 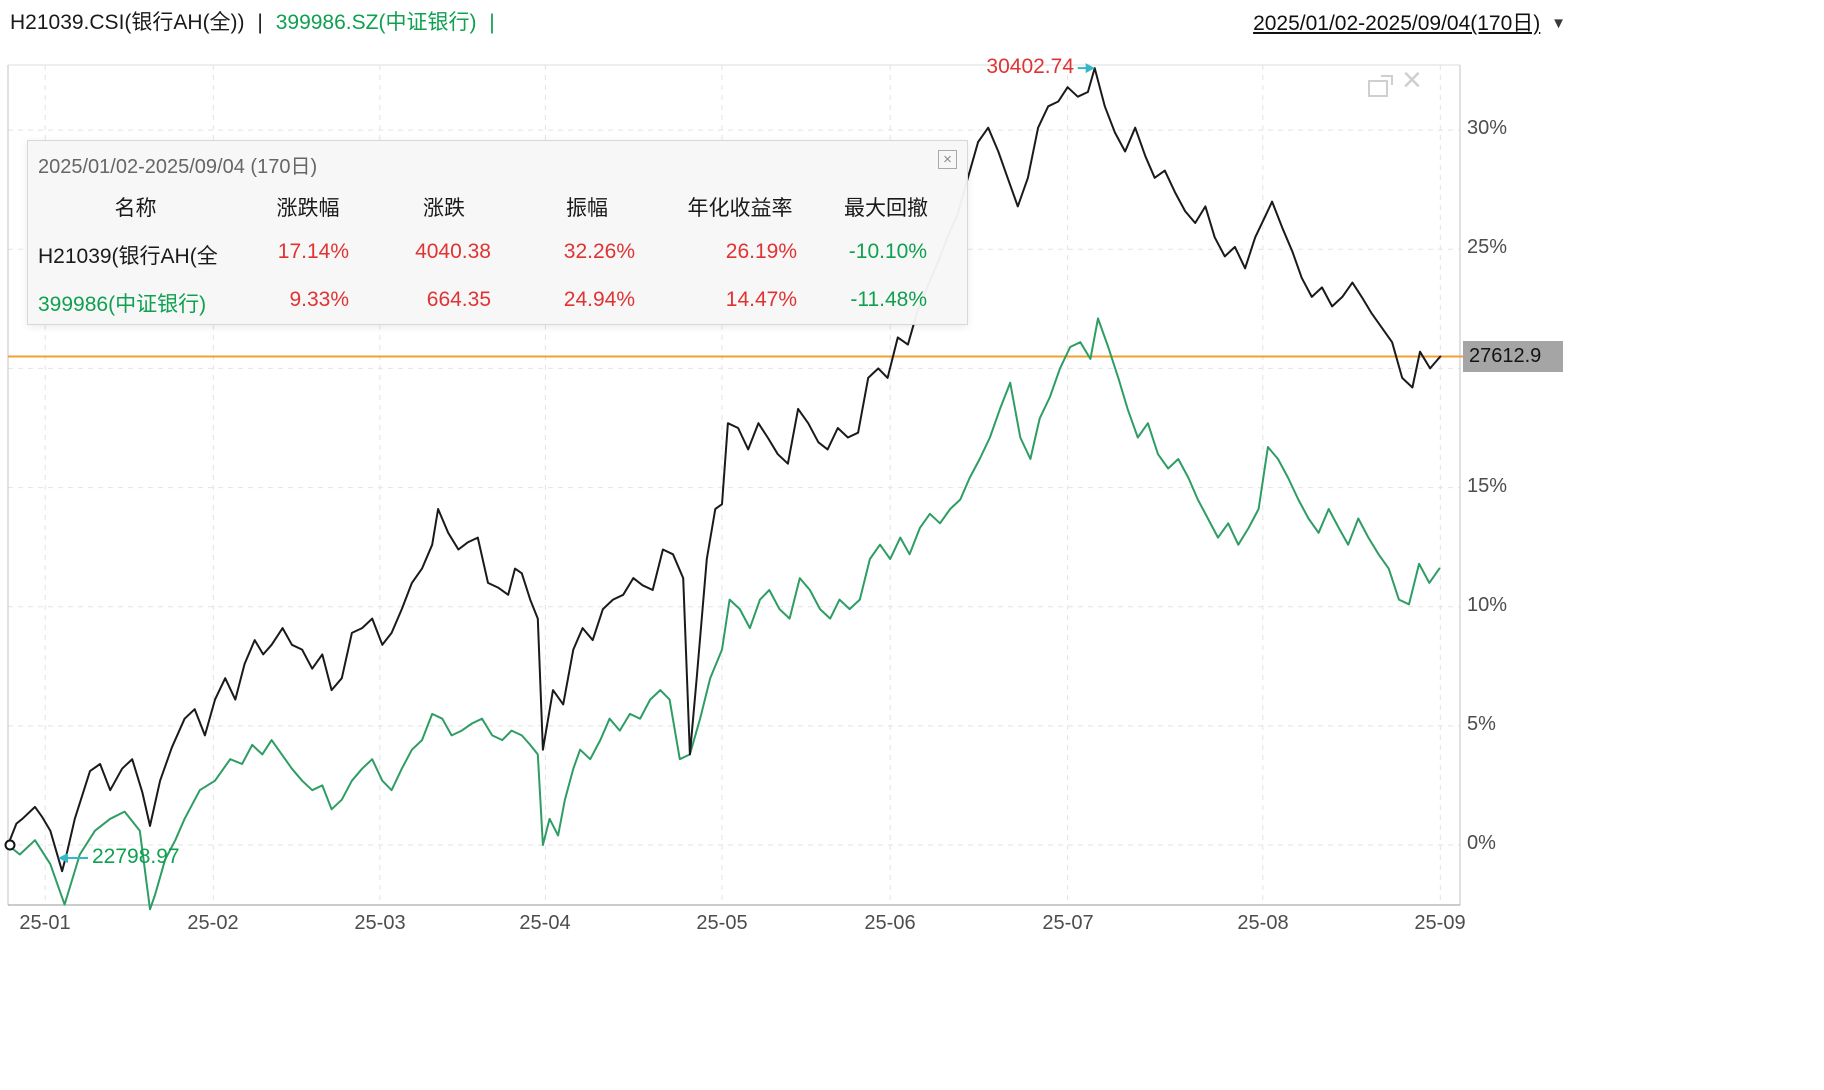 What do you see at coordinates (587, 208) in the screenshot?
I see `stats-column-header: 振幅` at bounding box center [587, 208].